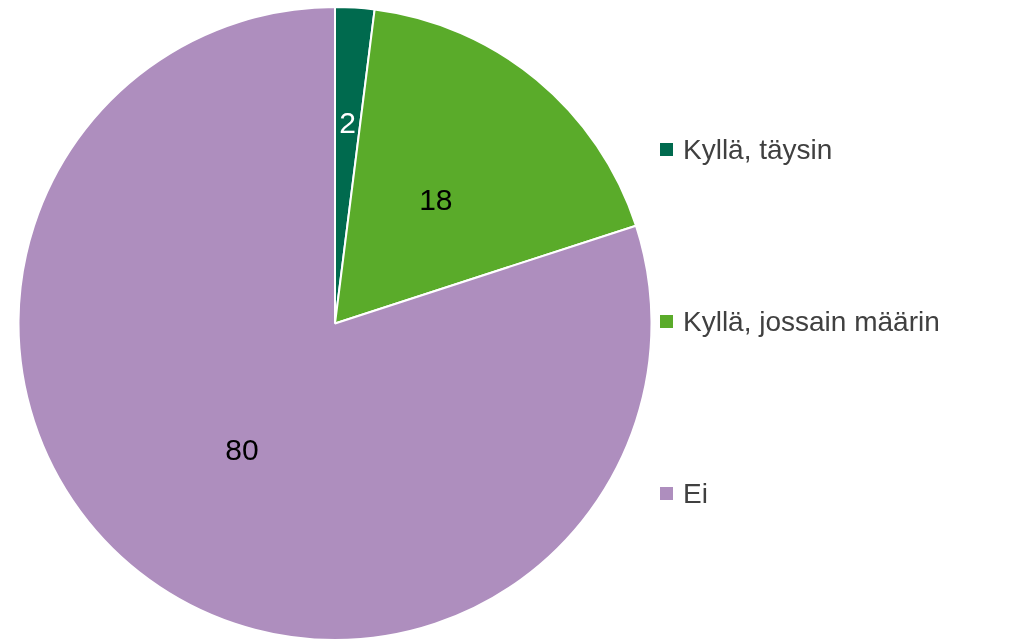  I want to click on legend-label: Kyllä, täysin, so click(758, 149).